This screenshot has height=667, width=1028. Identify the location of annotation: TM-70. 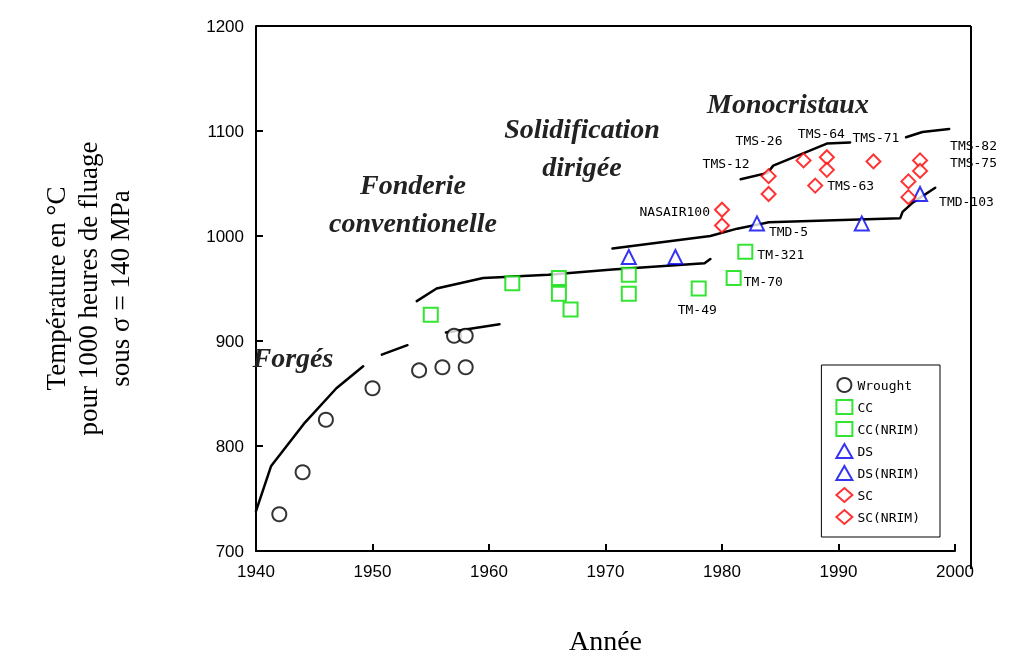
(763, 281).